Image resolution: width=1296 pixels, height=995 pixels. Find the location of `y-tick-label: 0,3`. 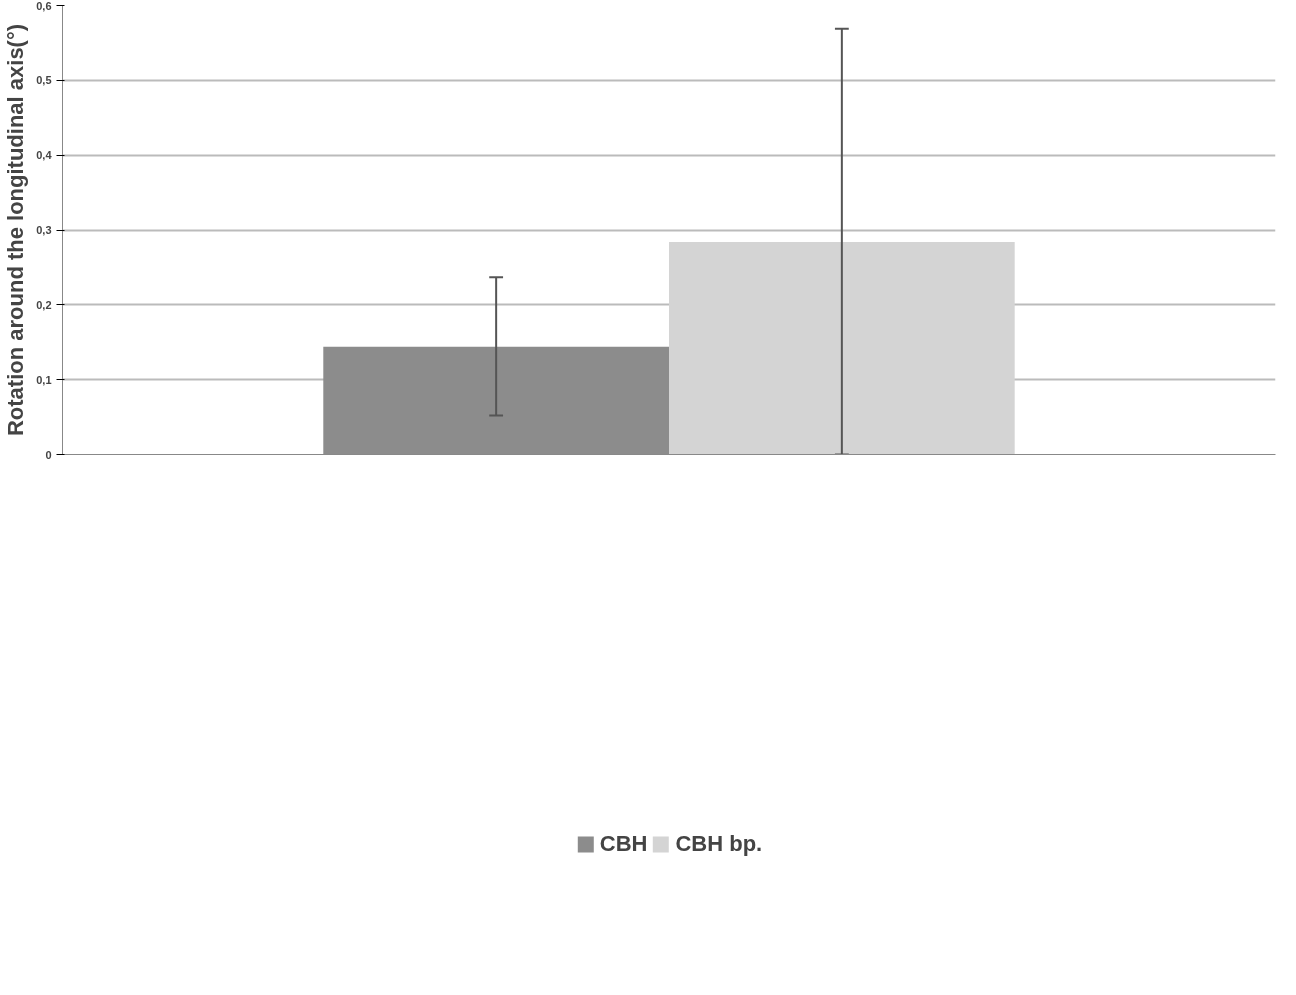

y-tick-label: 0,3 is located at coordinates (44, 230).